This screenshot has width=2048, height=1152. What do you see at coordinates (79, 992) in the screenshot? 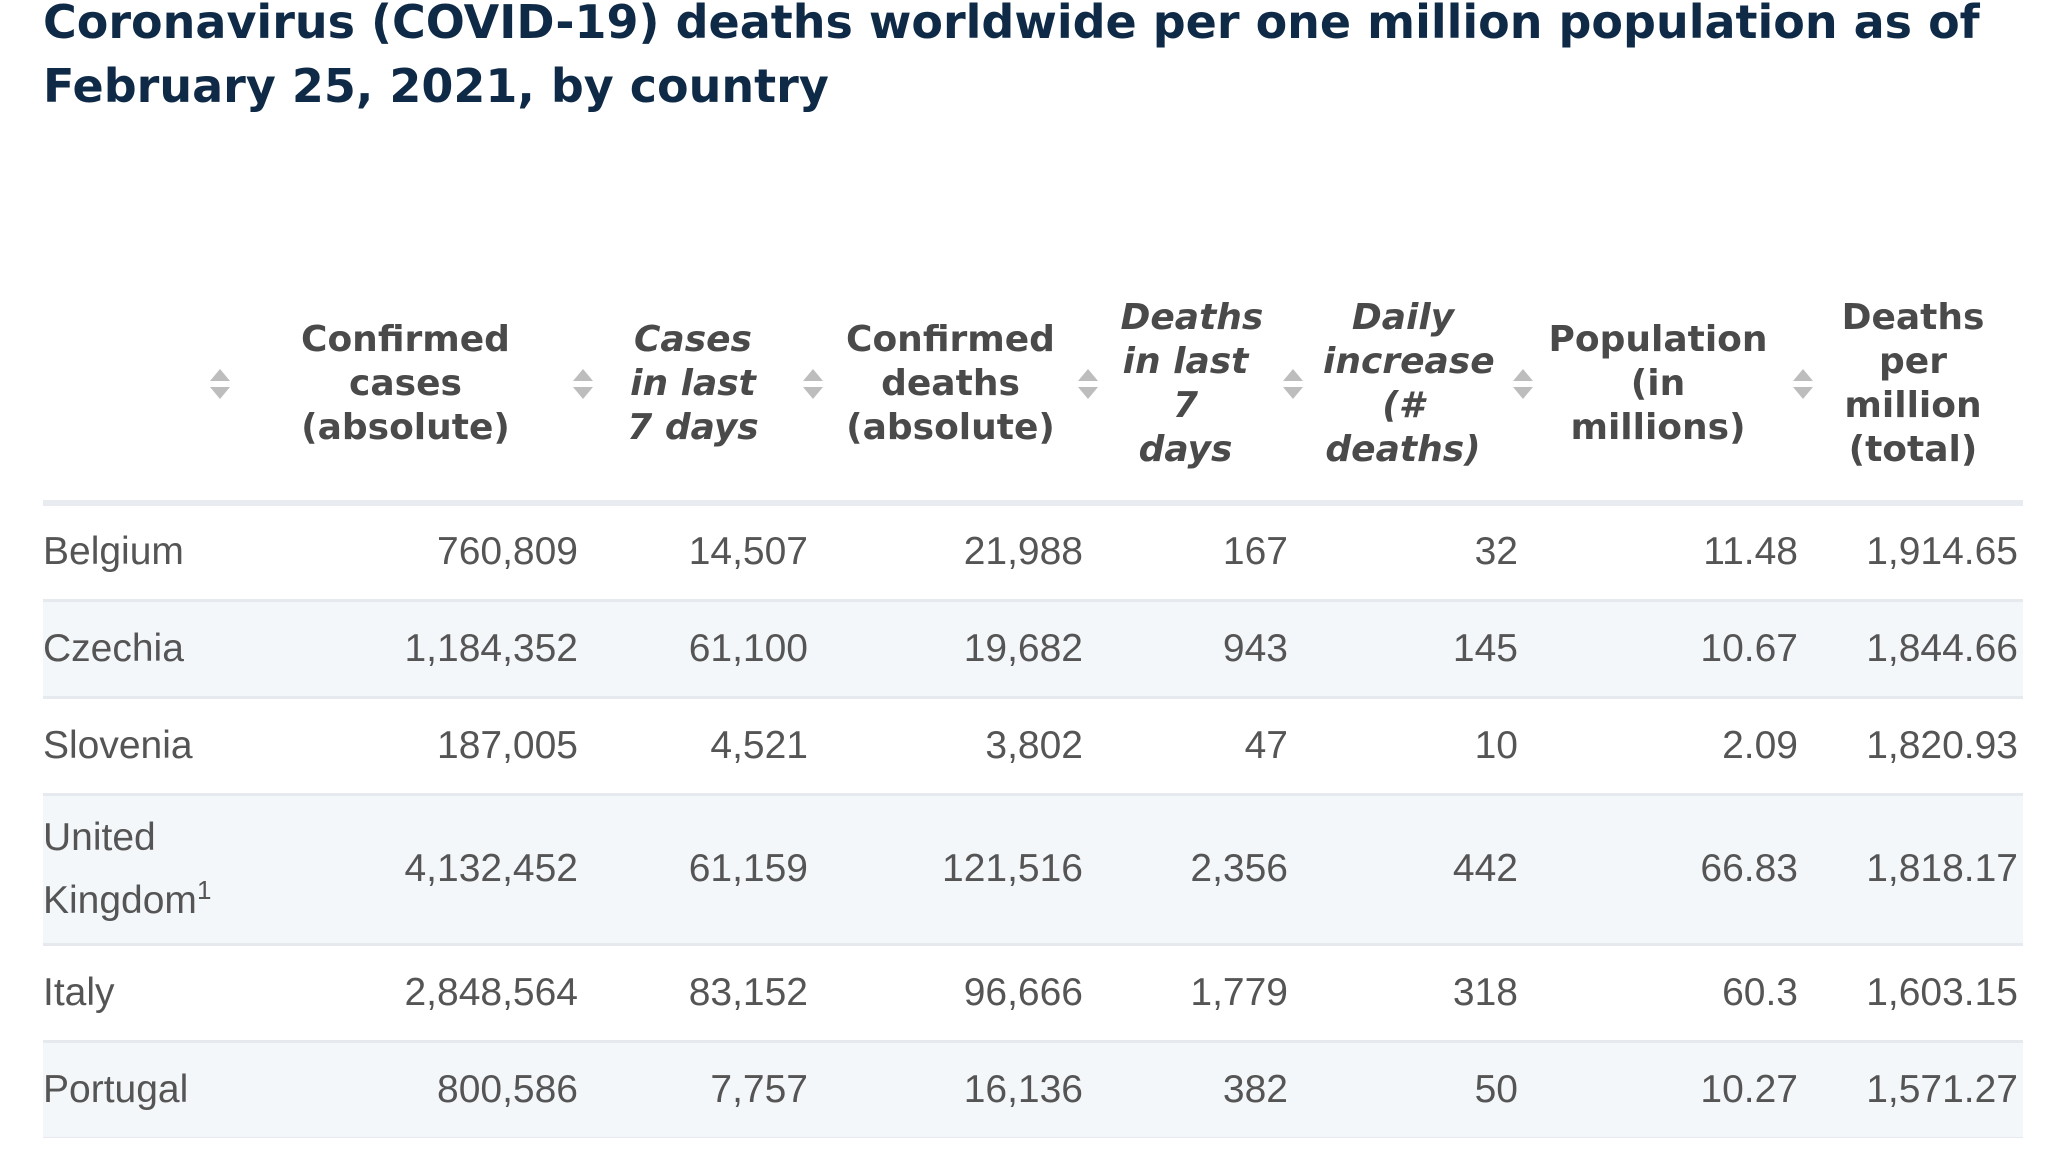
I see `country-name: Italy` at bounding box center [79, 992].